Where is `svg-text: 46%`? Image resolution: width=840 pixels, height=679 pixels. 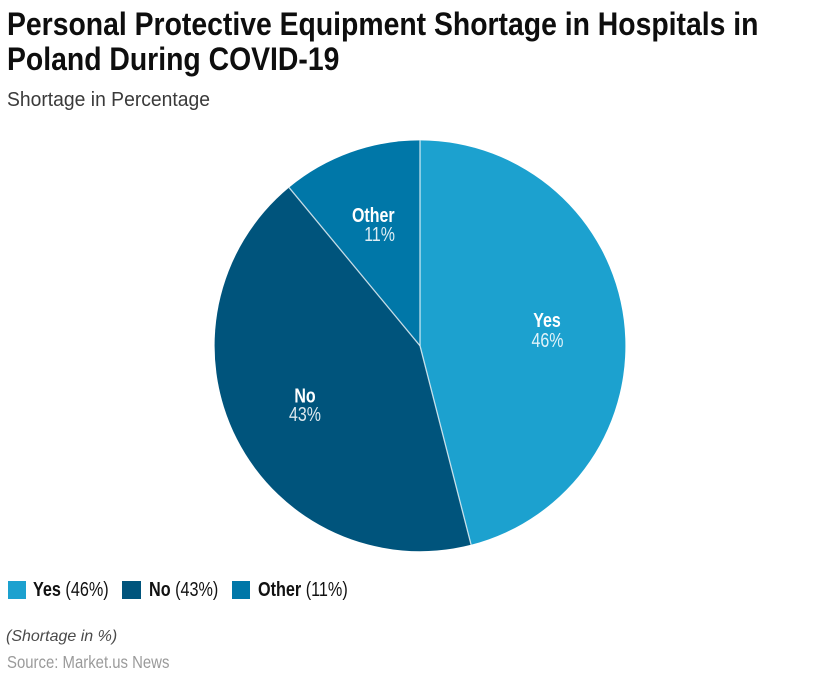
svg-text: 46% is located at coordinates (548, 339).